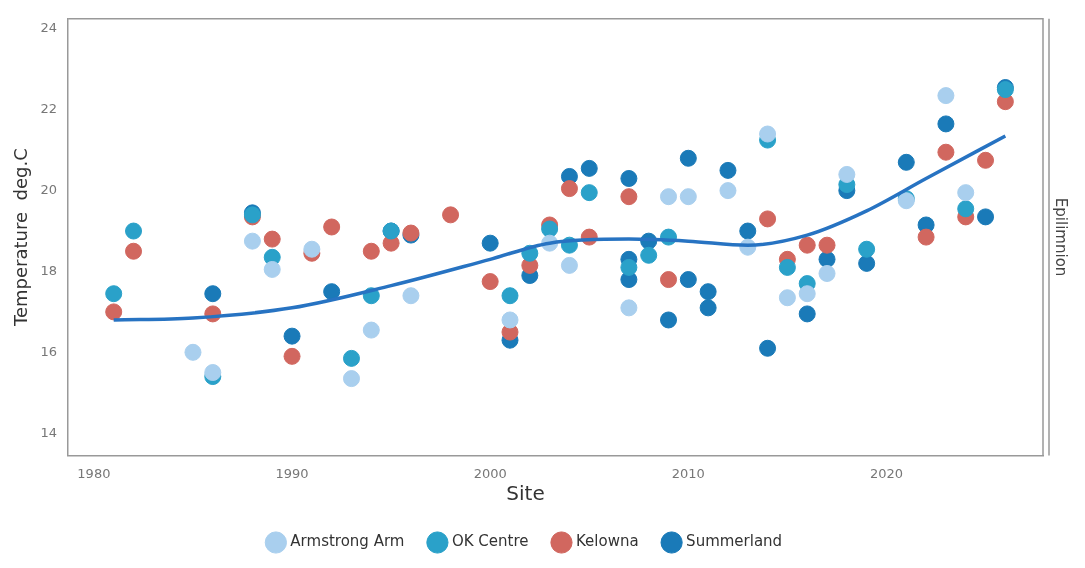 The height and width of the screenshot is (568, 1085). I want to click on legend-label: Armstrong Arm, so click(347, 541).